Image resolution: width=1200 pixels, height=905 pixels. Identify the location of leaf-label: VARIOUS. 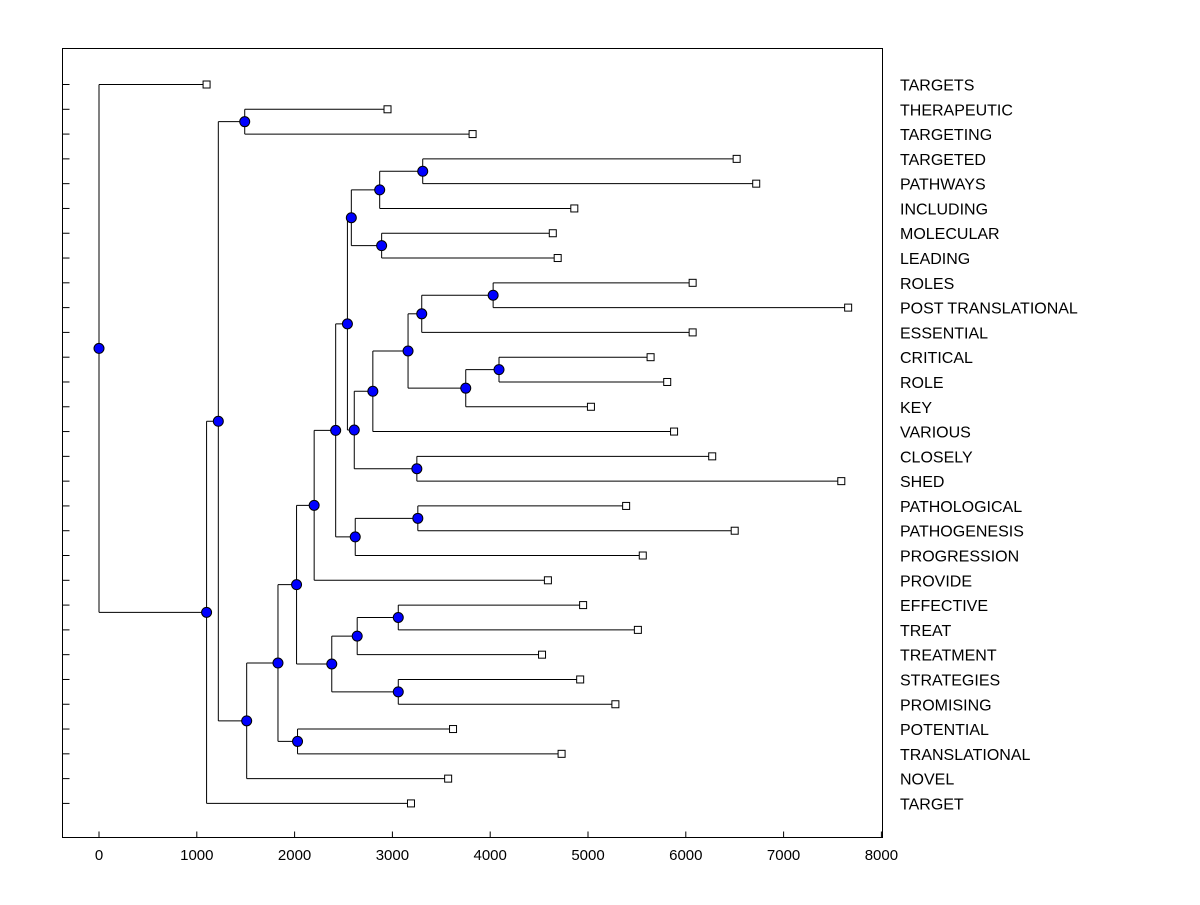
(935, 433).